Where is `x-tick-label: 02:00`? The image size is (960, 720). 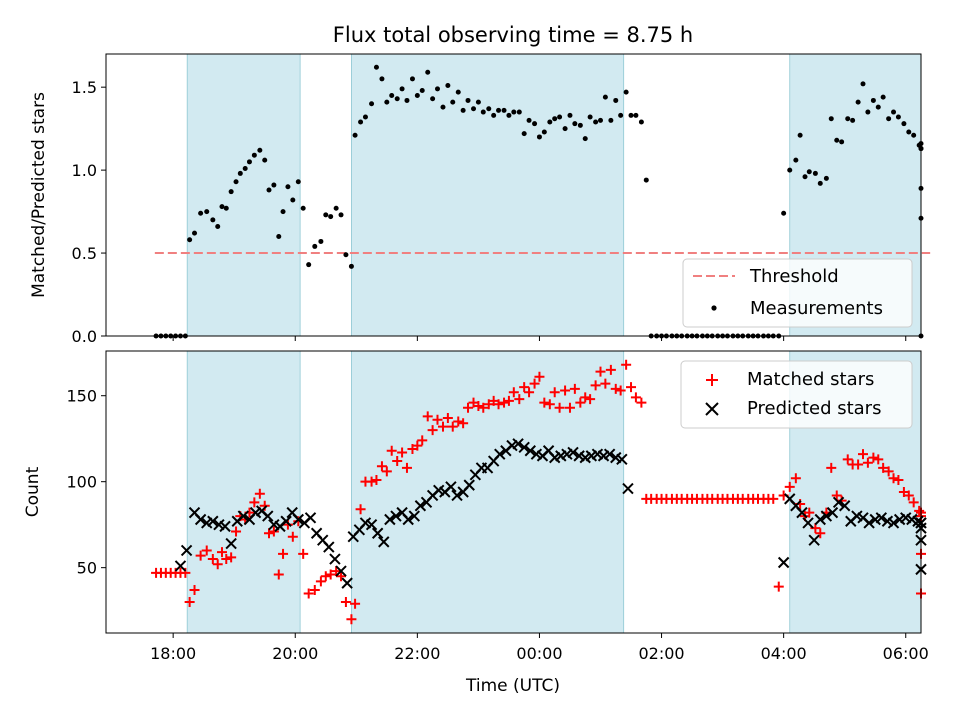 x-tick-label: 02:00 is located at coordinates (661, 653).